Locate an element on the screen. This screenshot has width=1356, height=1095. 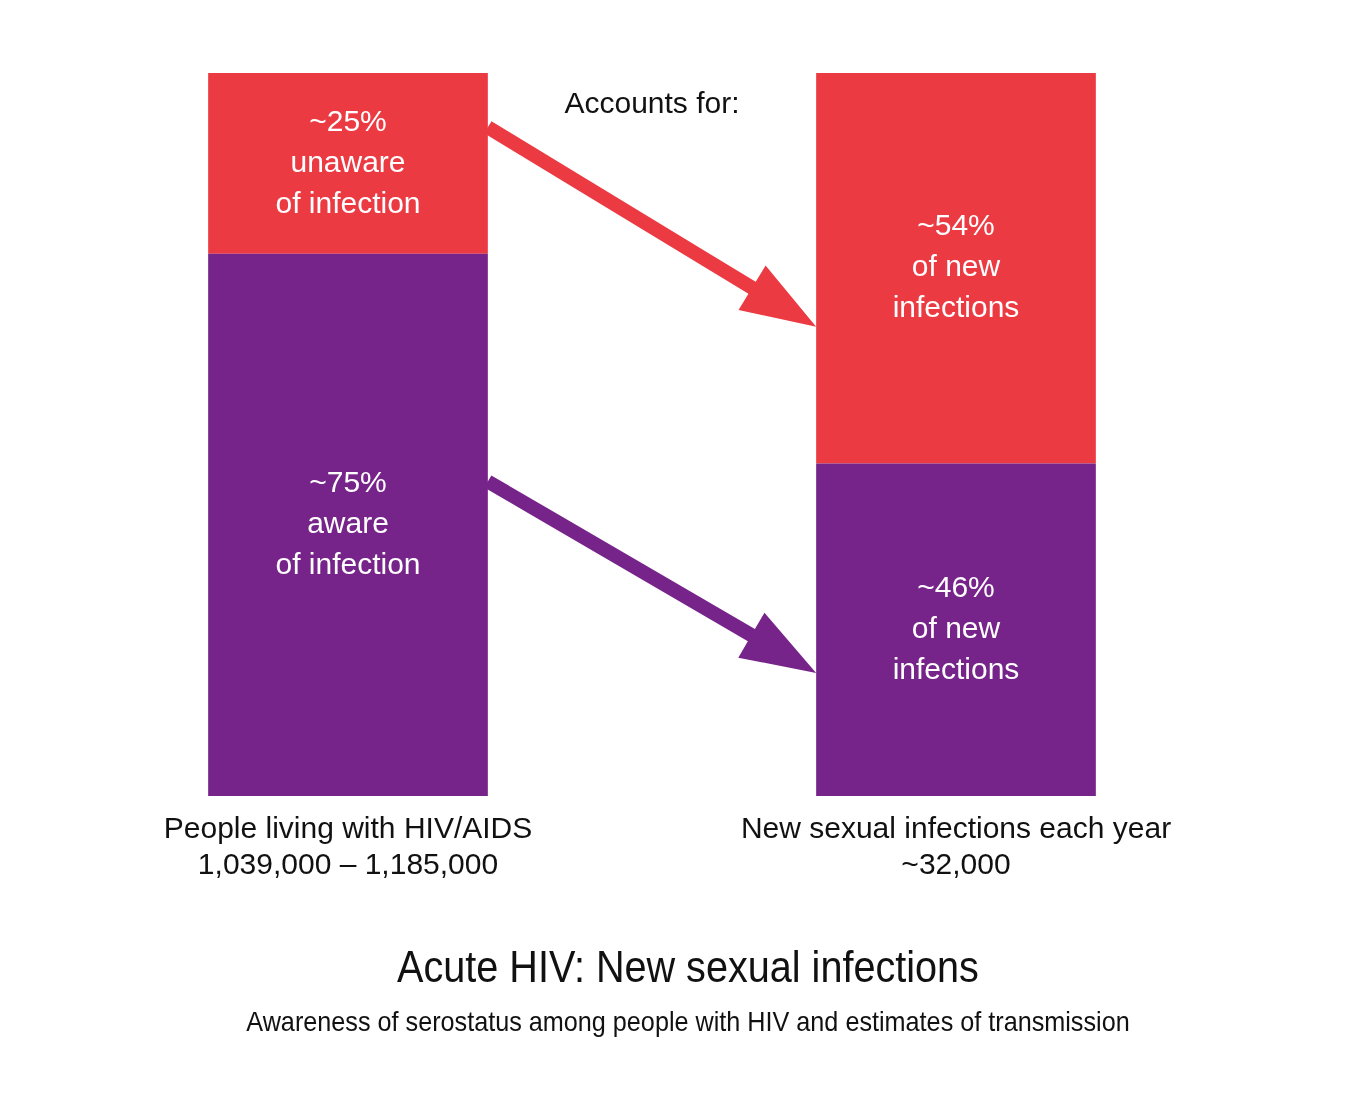
text: Awareness of serostatus among people with HIV and estimates of transmission is located at coordinates (688, 1022).